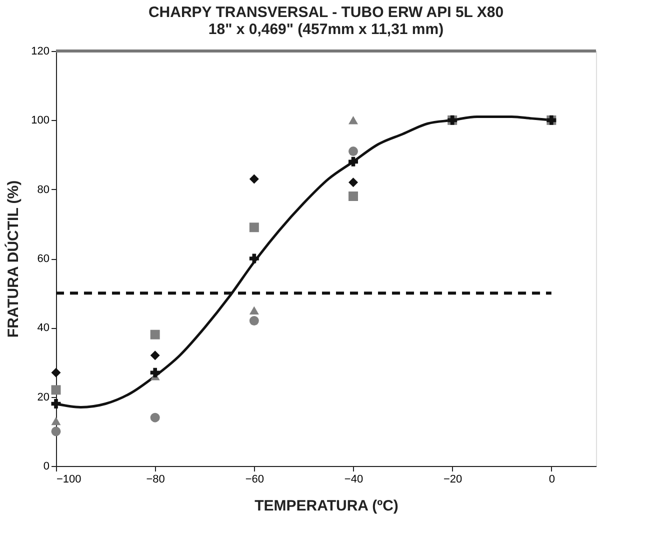  What do you see at coordinates (326, 12) in the screenshot?
I see `chart-title: CHARPY TRANSVERSAL - TUBO ERW API 5L X80` at bounding box center [326, 12].